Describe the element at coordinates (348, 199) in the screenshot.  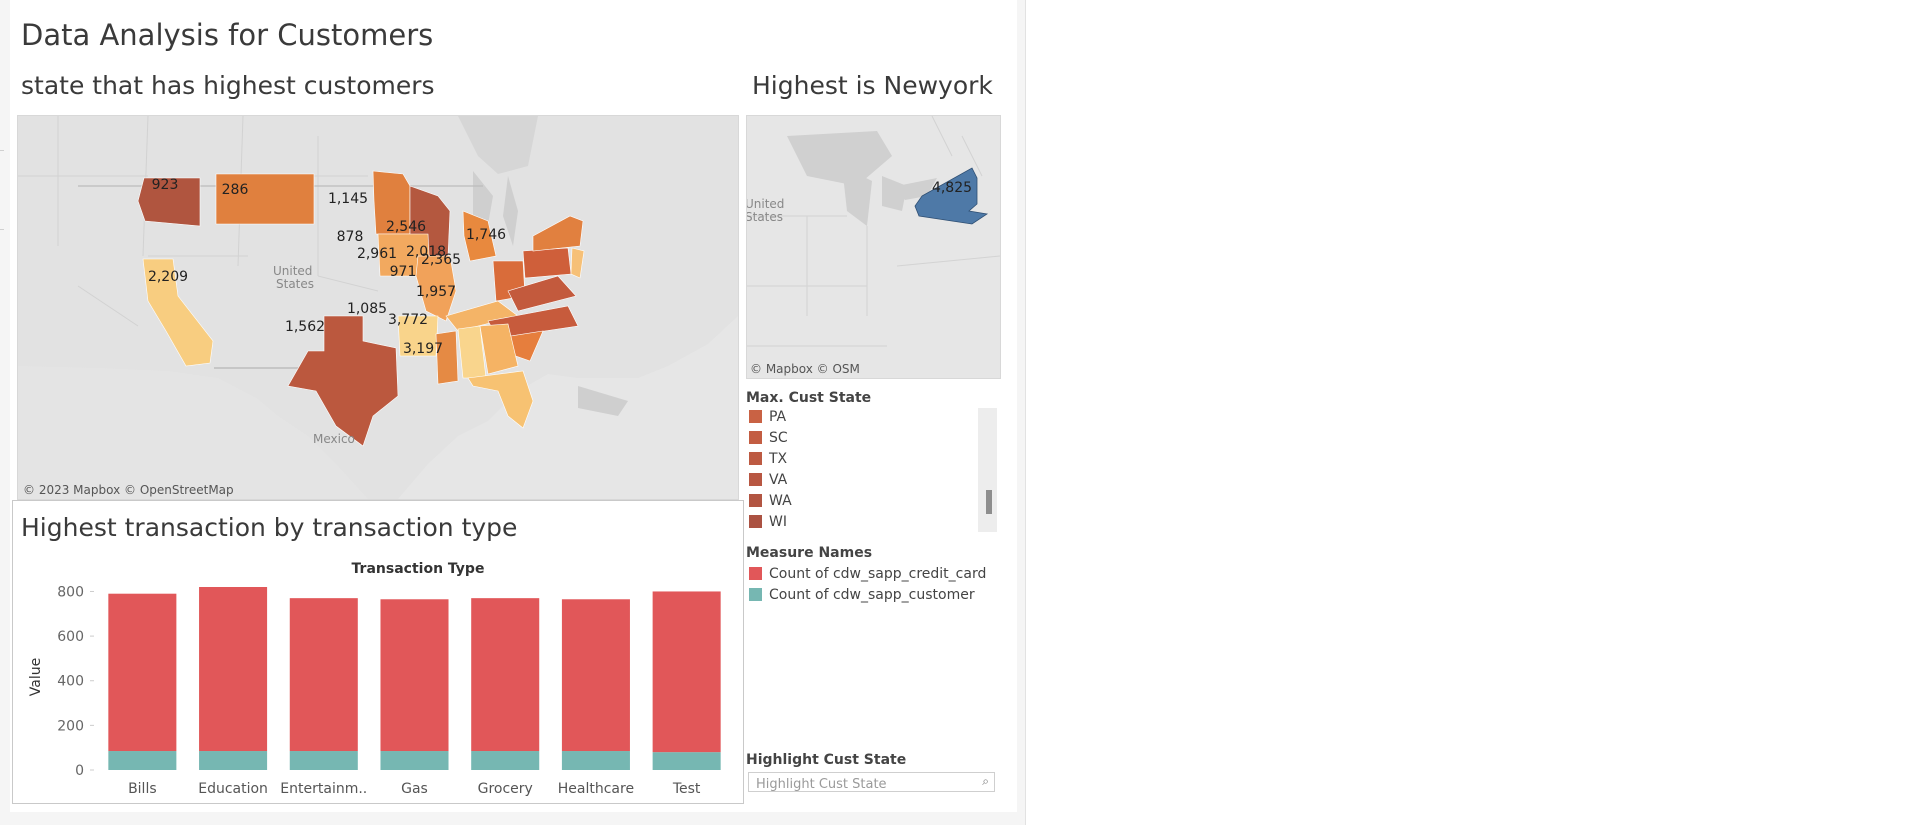
I see `state-value-label: 1,145` at that location.